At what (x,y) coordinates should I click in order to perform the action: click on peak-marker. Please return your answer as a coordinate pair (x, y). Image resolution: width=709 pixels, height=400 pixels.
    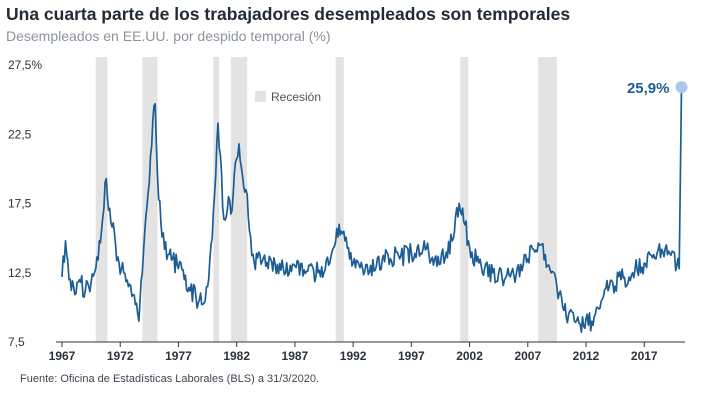
    Looking at the image, I should click on (681, 87).